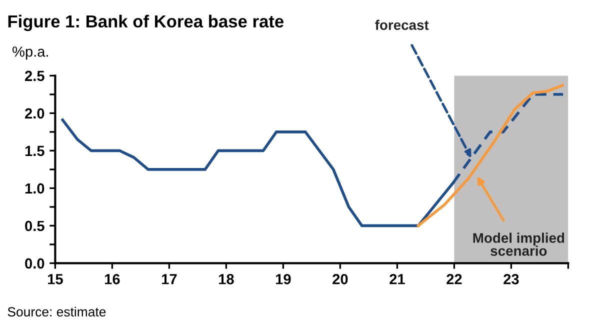 The height and width of the screenshot is (329, 600). I want to click on x-tick-label: 21, so click(397, 279).